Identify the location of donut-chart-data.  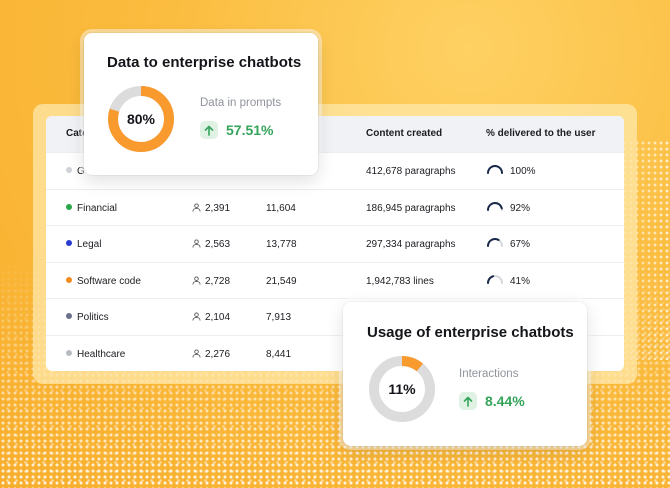
(141, 119).